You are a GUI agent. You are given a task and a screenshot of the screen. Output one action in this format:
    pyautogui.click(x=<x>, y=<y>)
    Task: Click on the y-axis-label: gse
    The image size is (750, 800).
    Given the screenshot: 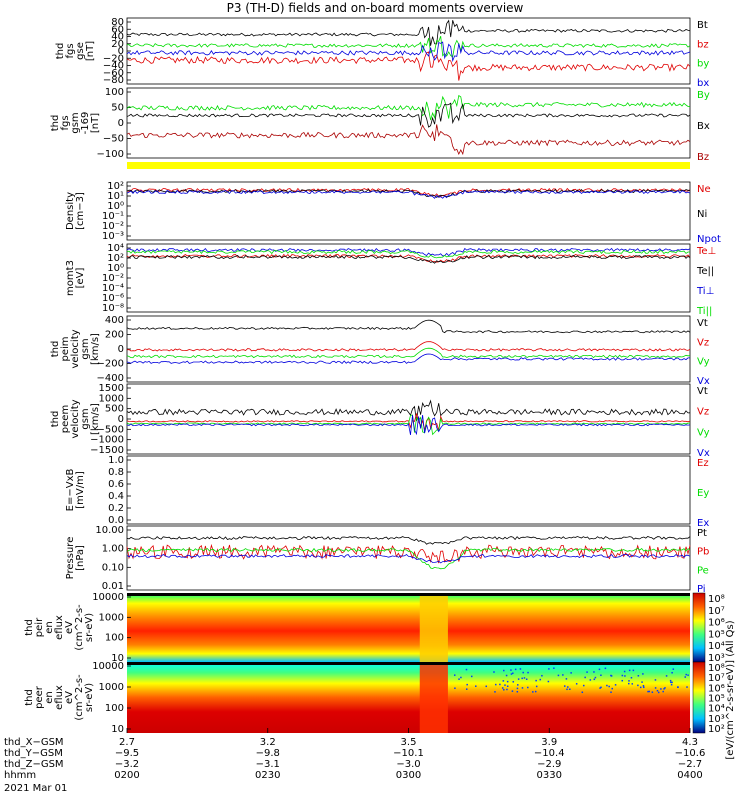 What is the action you would take?
    pyautogui.click(x=80, y=51)
    